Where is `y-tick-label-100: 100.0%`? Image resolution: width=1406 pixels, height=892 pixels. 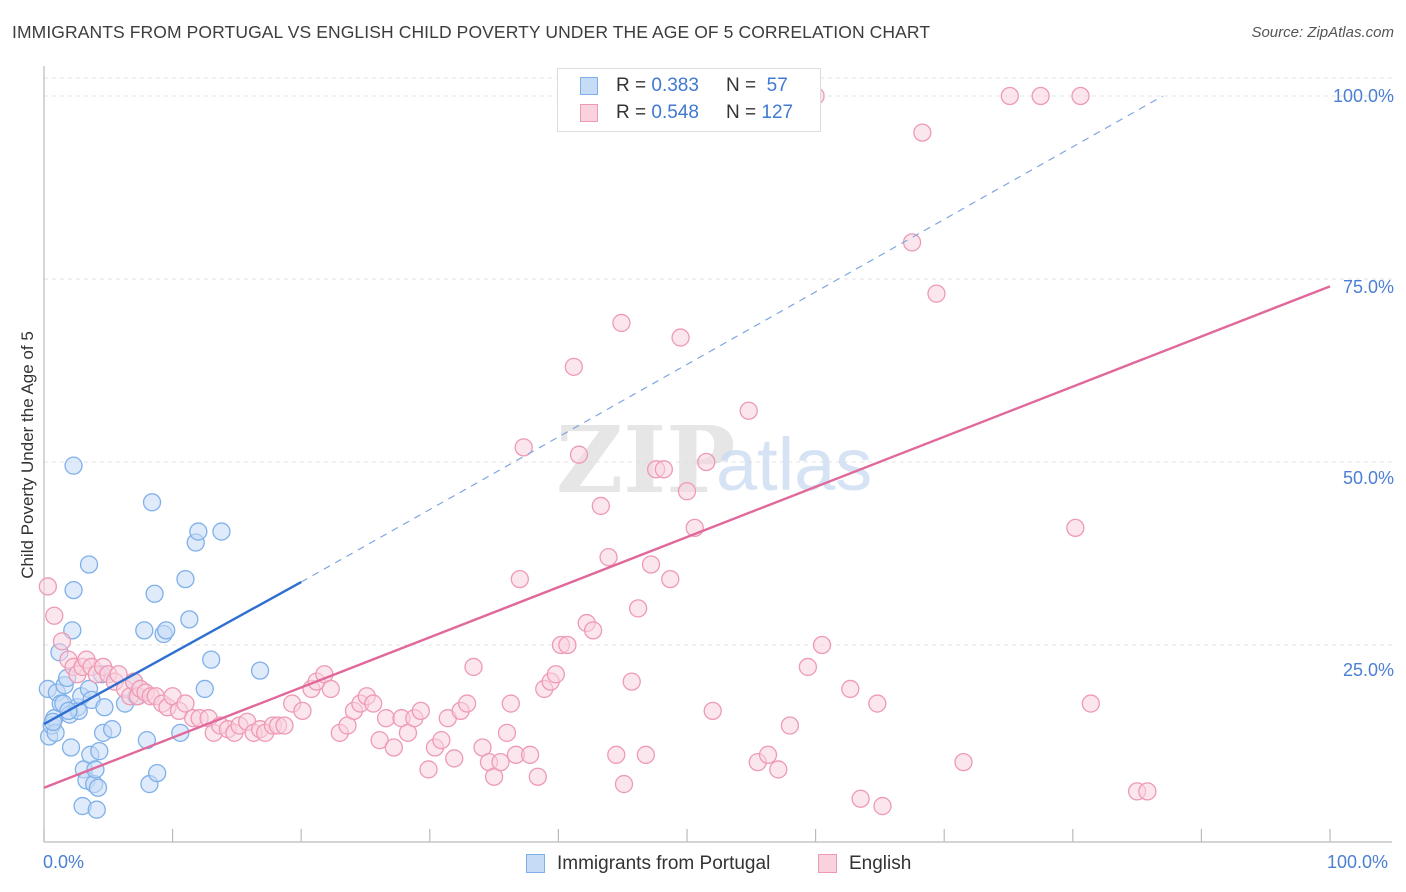 y-tick-label-100: 100.0% is located at coordinates (1363, 96).